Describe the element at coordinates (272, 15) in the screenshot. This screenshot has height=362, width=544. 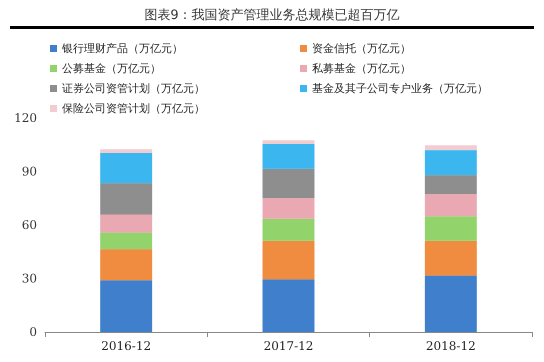
I see `chart-title: 图表9：我国资产管理业务总规模已超百万亿` at that location.